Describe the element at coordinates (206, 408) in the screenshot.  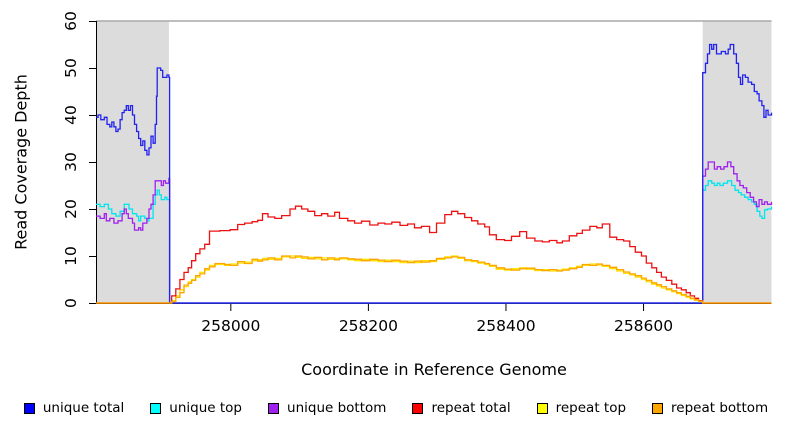
I see `legend-label: unique top` at that location.